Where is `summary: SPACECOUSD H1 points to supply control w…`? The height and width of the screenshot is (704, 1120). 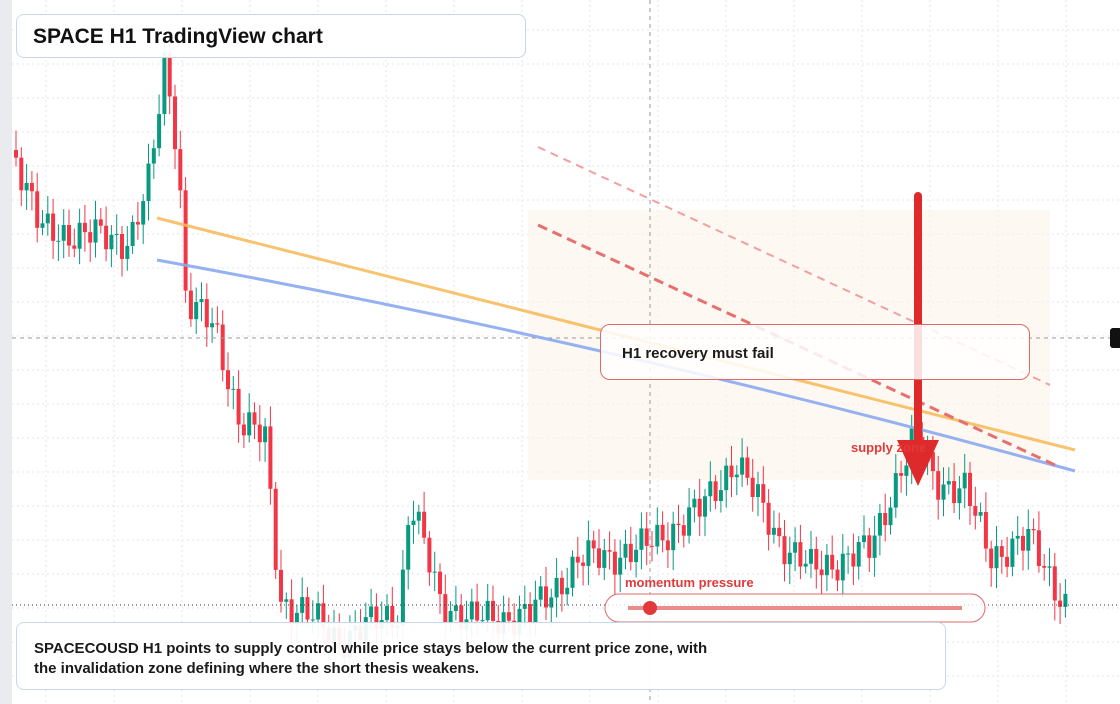 summary: SPACECOUSD H1 points to supply control w… is located at coordinates (481, 656).